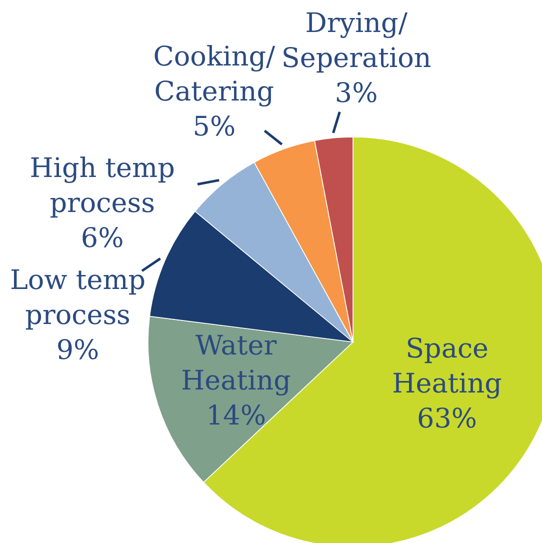 The height and width of the screenshot is (543, 542). Describe the element at coordinates (78, 297) in the screenshot. I see `slice-label: Low temp process` at that location.